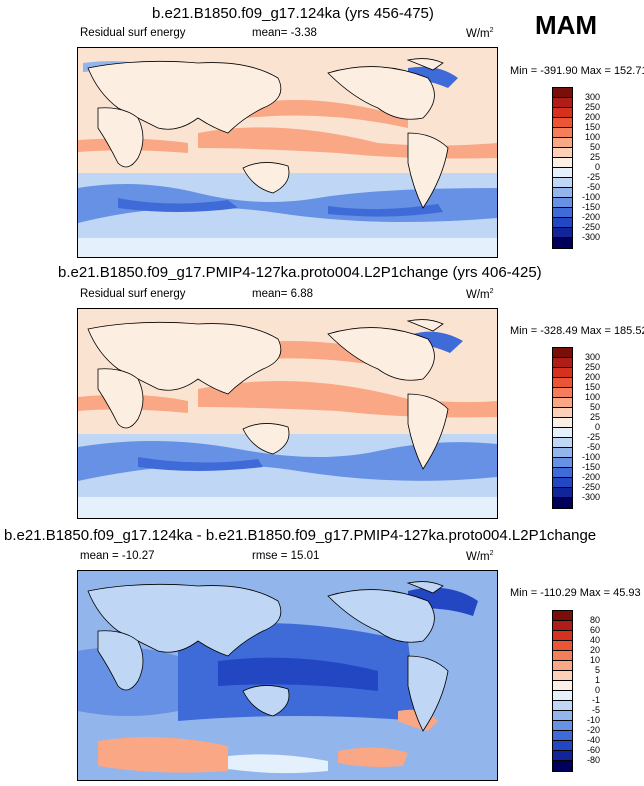 The height and width of the screenshot is (786, 644). Describe the element at coordinates (593, 740) in the screenshot. I see `colorbar-tick-label: -40` at that location.